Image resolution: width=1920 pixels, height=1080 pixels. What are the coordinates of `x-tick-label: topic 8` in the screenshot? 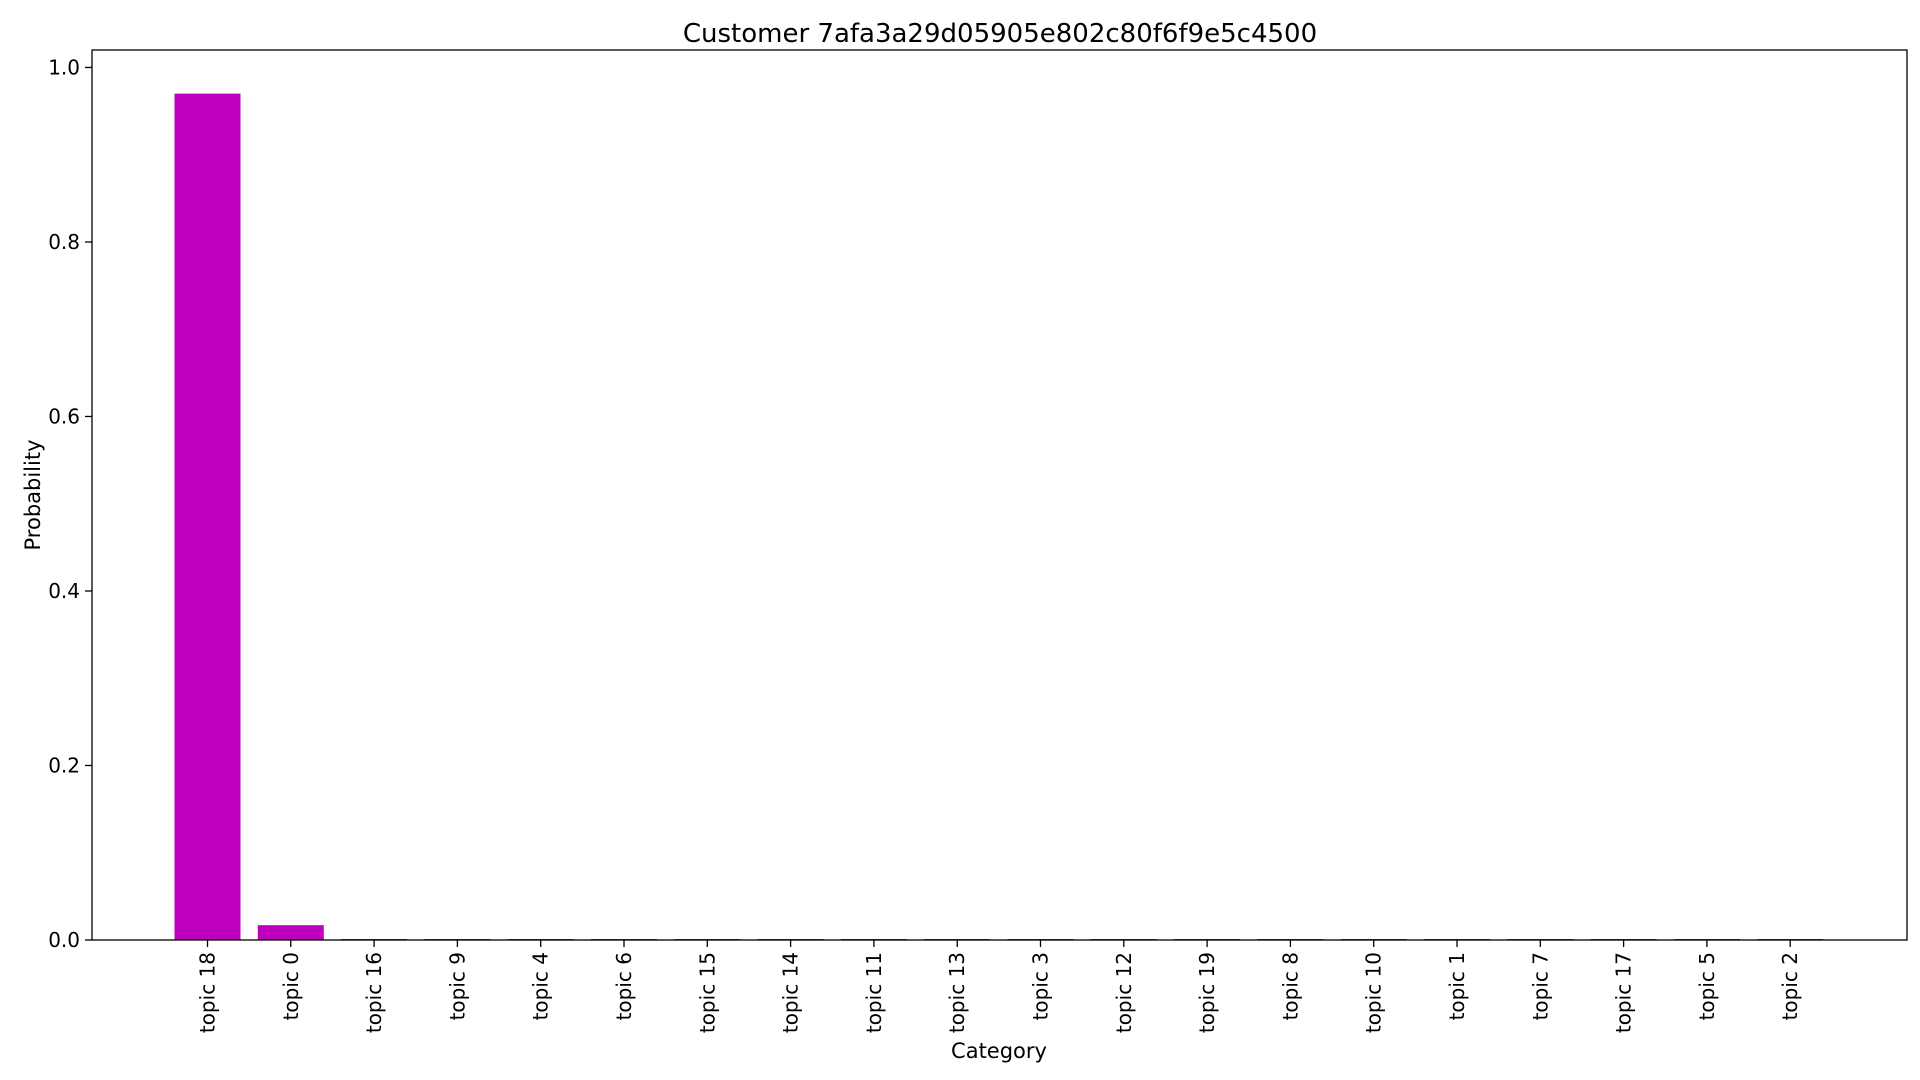 It's located at (1290, 986).